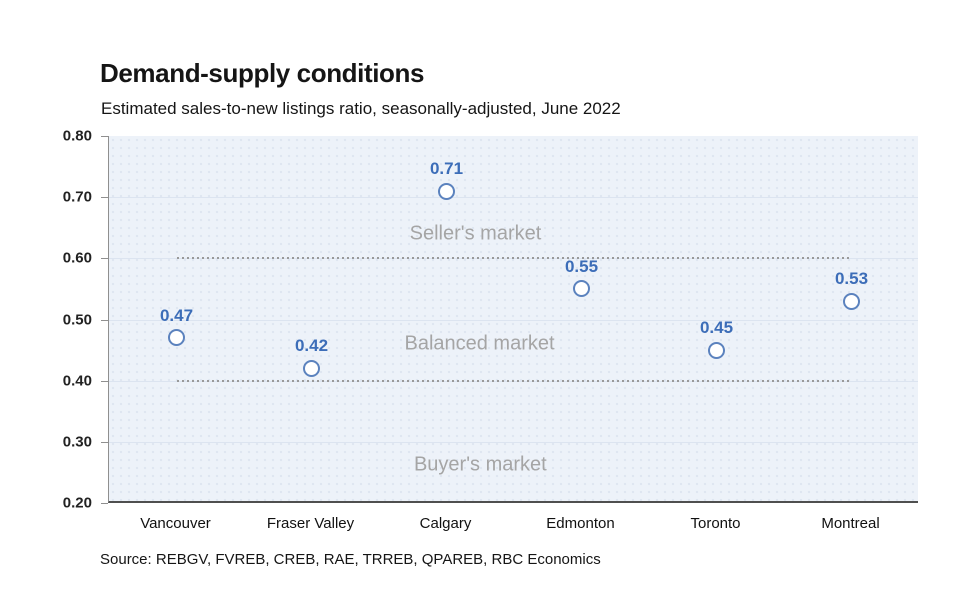 Image resolution: width=980 pixels, height=609 pixels. I want to click on y-tick-label: 0.30, so click(77, 442).